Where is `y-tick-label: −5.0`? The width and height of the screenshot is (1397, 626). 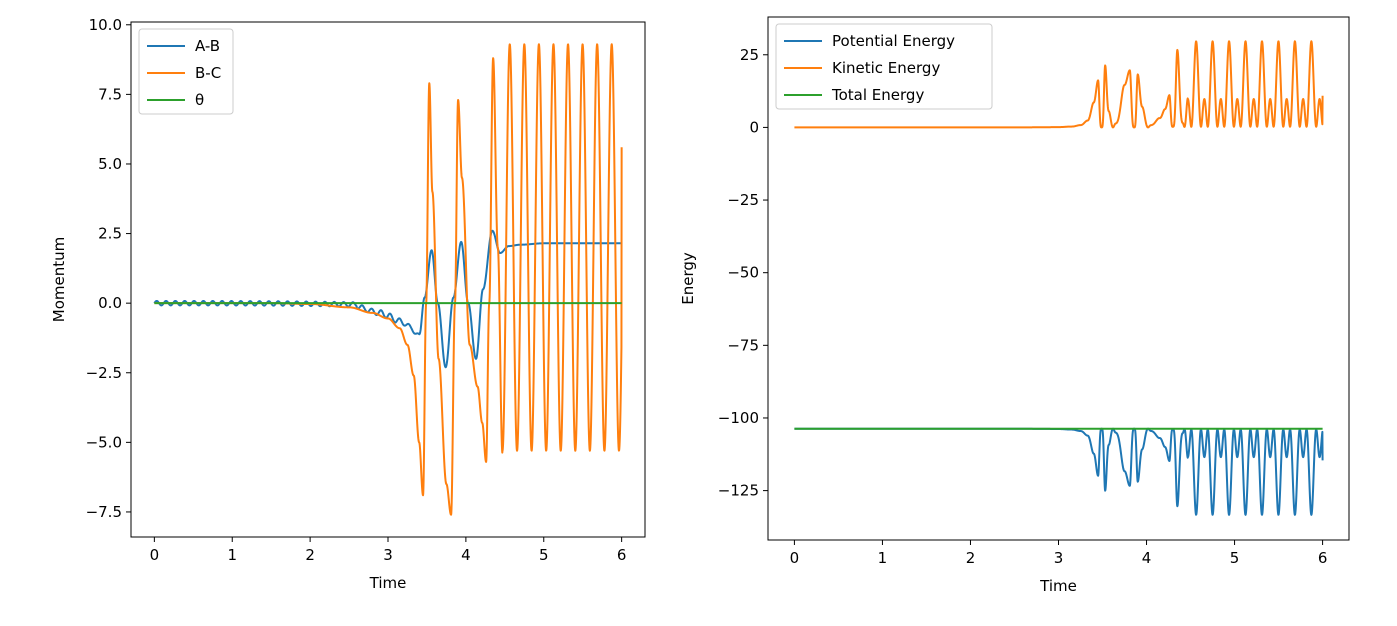 y-tick-label: −5.0 is located at coordinates (104, 442).